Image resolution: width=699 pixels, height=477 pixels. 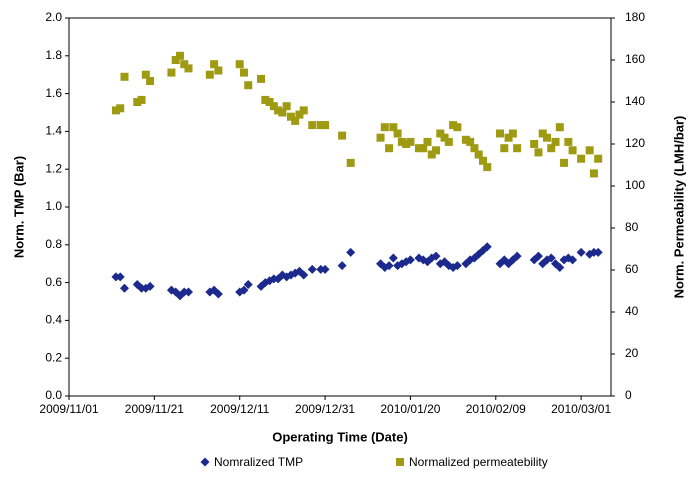 What do you see at coordinates (53, 168) in the screenshot?
I see `y-tick-label: 1.2` at bounding box center [53, 168].